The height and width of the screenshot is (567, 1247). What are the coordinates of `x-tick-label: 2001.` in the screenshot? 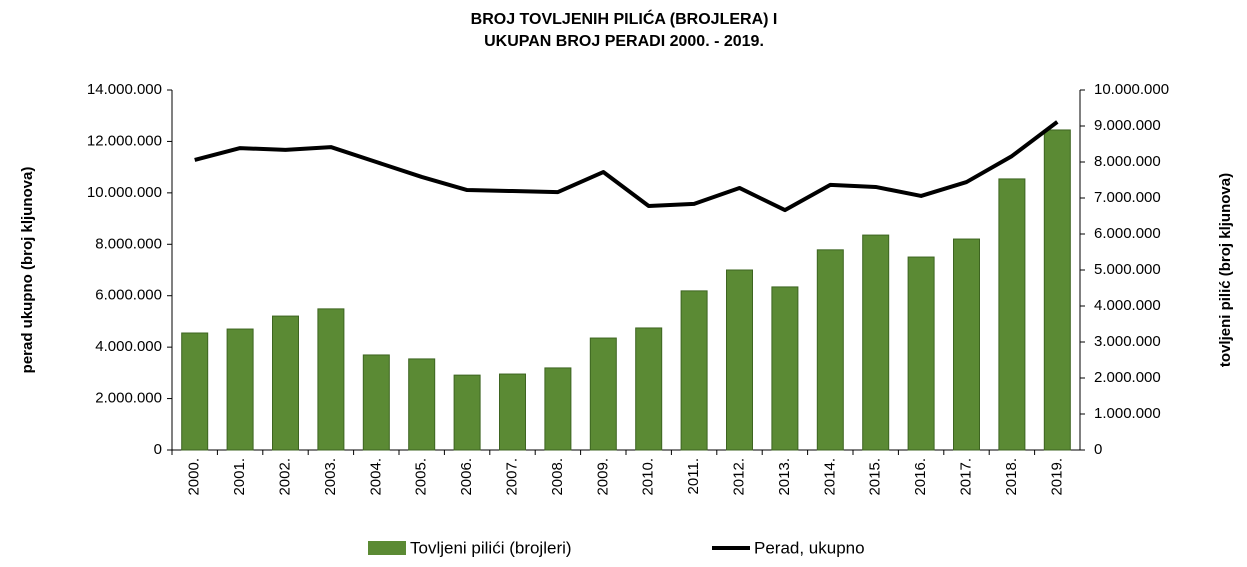 It's located at (239, 477).